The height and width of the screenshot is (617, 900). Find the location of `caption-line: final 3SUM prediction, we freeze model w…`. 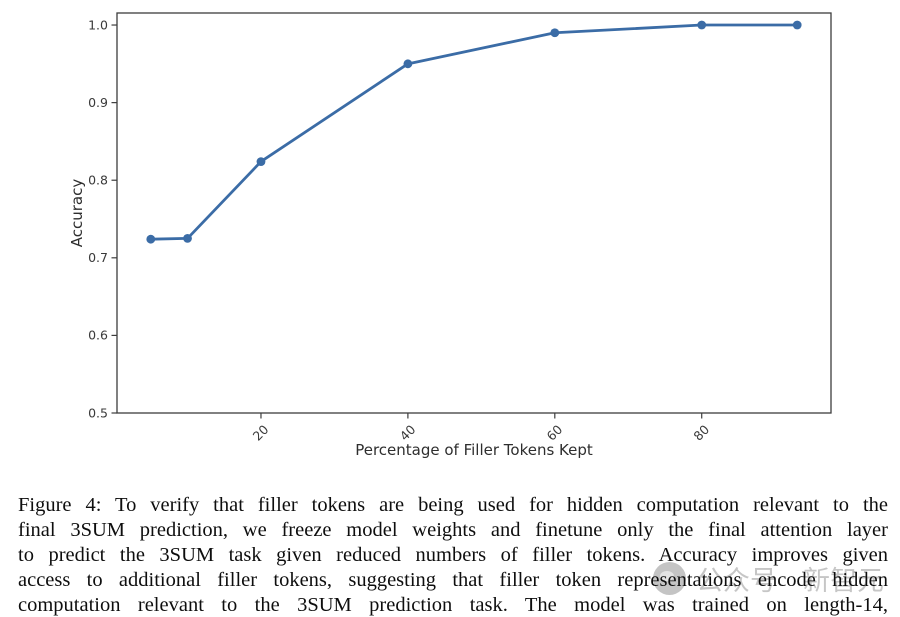

caption-line: final 3SUM prediction, we freeze model w… is located at coordinates (453, 530).